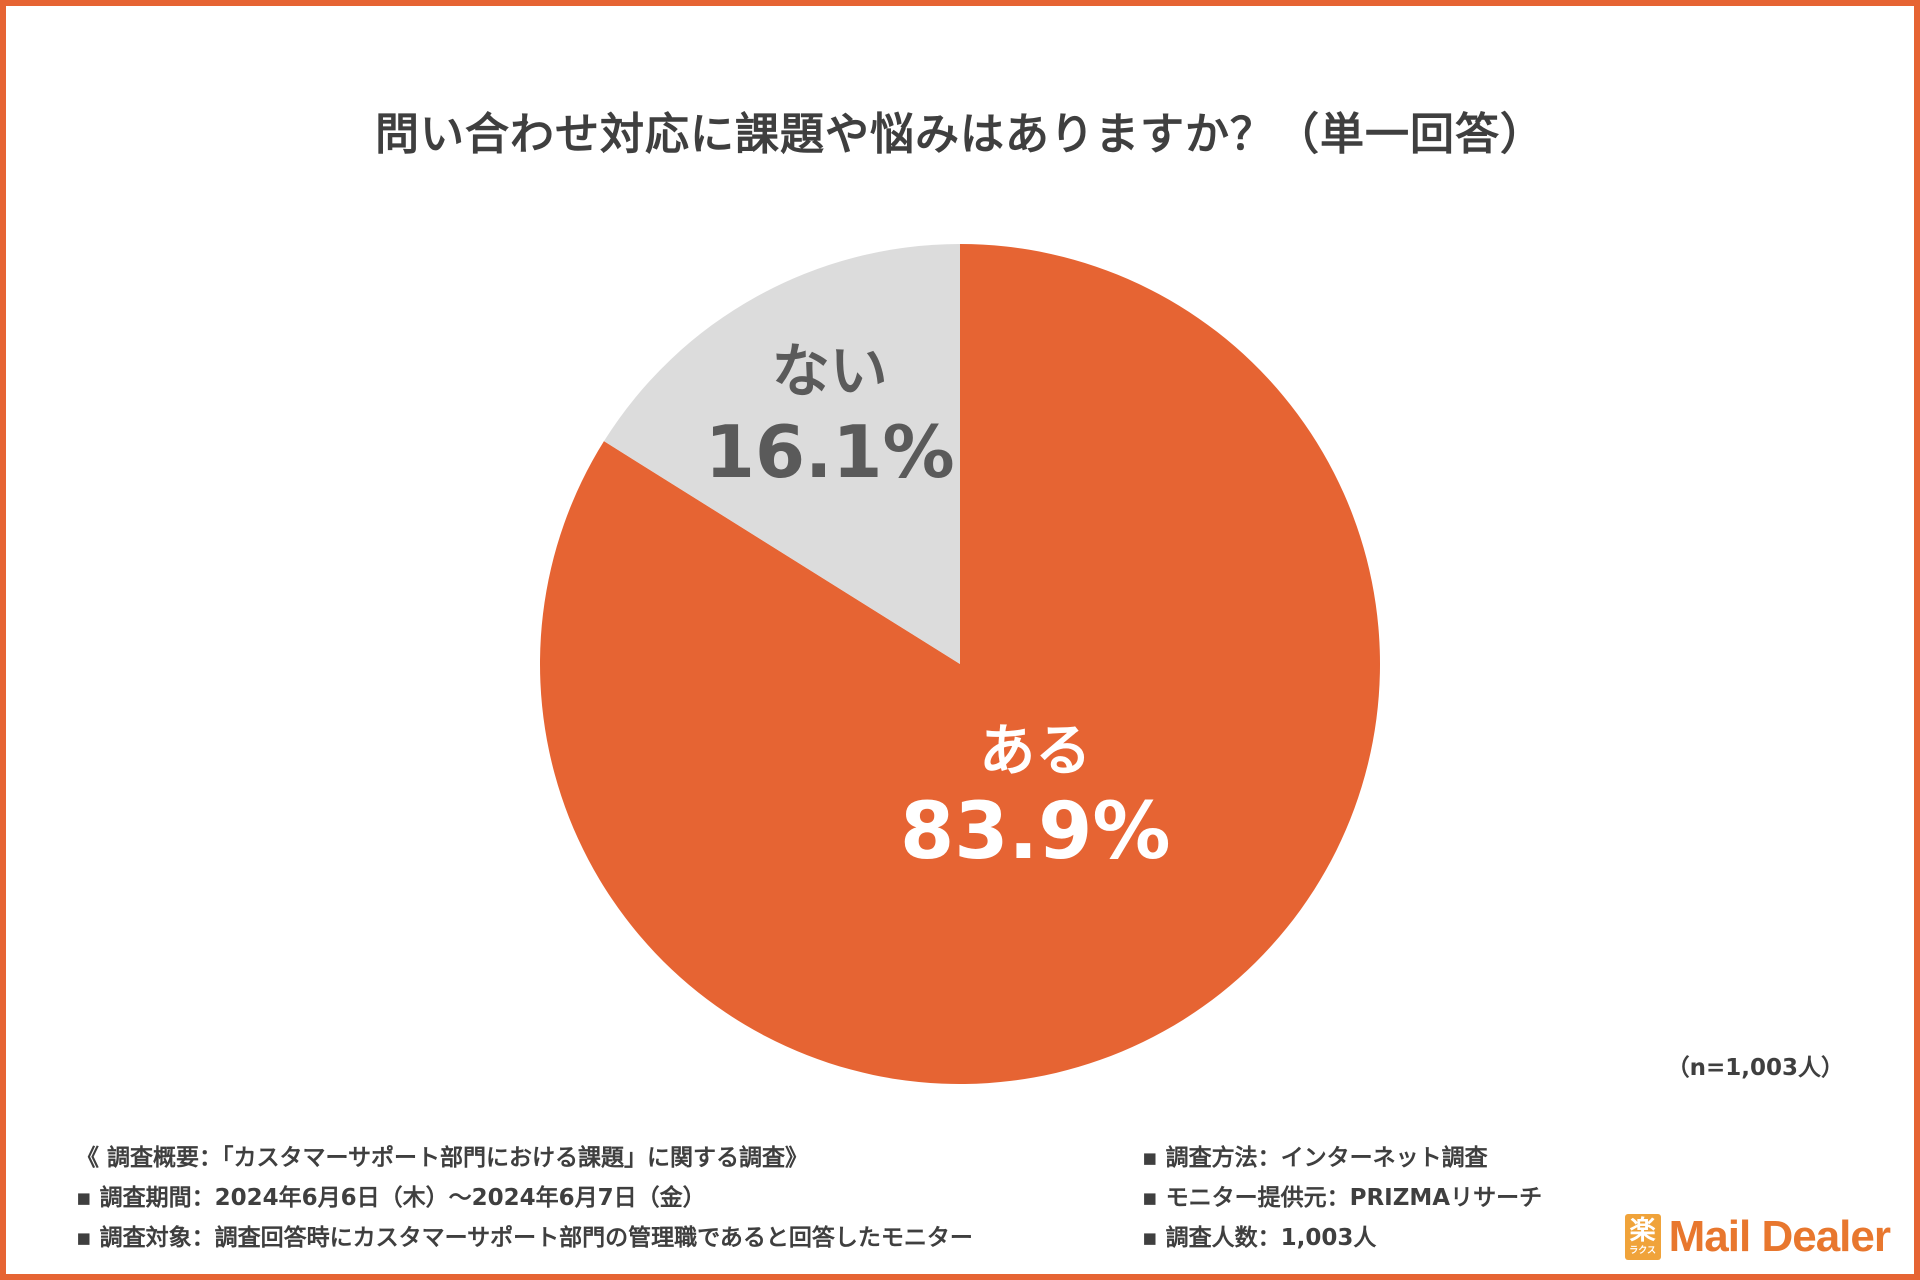  What do you see at coordinates (524, 1238) in the screenshot?
I see `survey-target: ▪ 調査対象：調査回答時にカスタマーサポート部門の管理職であると回答したモニター` at bounding box center [524, 1238].